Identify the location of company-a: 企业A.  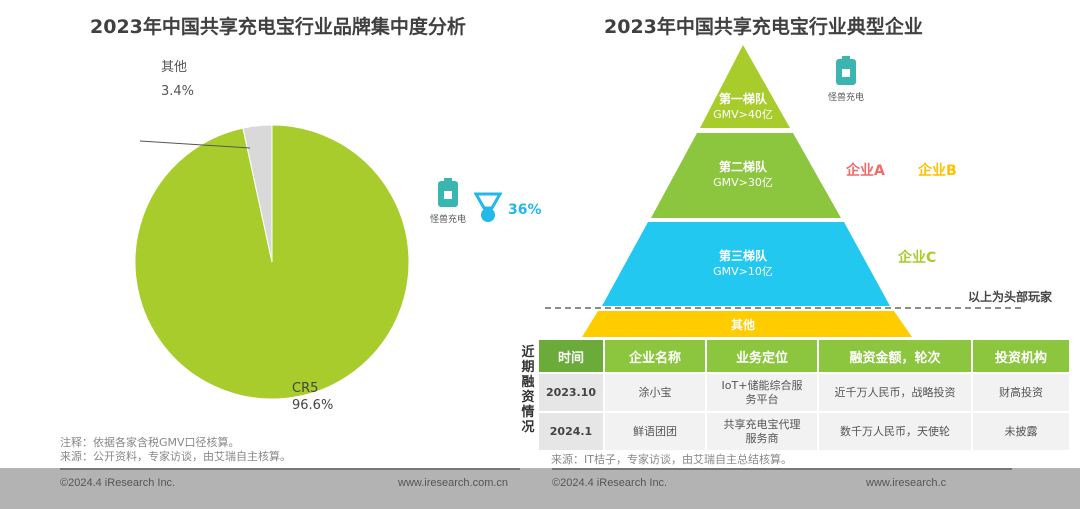
(865, 171).